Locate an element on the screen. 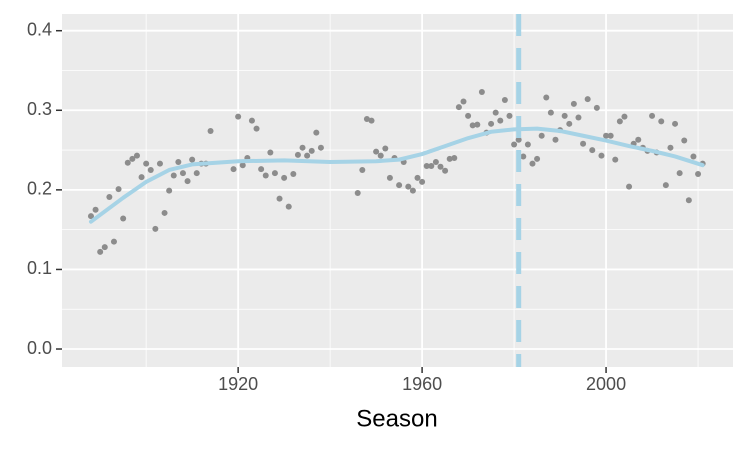  x-tick-label: 2000 is located at coordinates (606, 384).